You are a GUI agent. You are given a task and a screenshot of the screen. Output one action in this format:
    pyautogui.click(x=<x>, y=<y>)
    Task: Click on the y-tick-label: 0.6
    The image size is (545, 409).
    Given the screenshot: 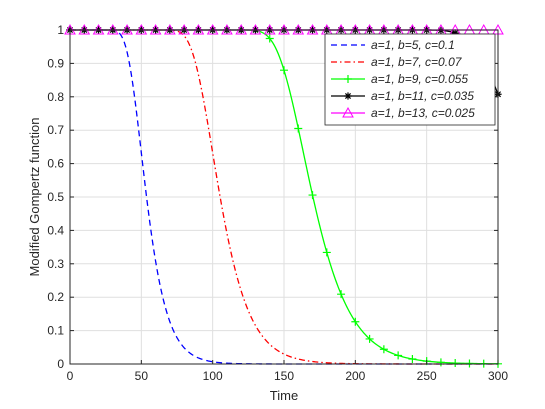 What is the action you would take?
    pyautogui.click(x=55, y=164)
    